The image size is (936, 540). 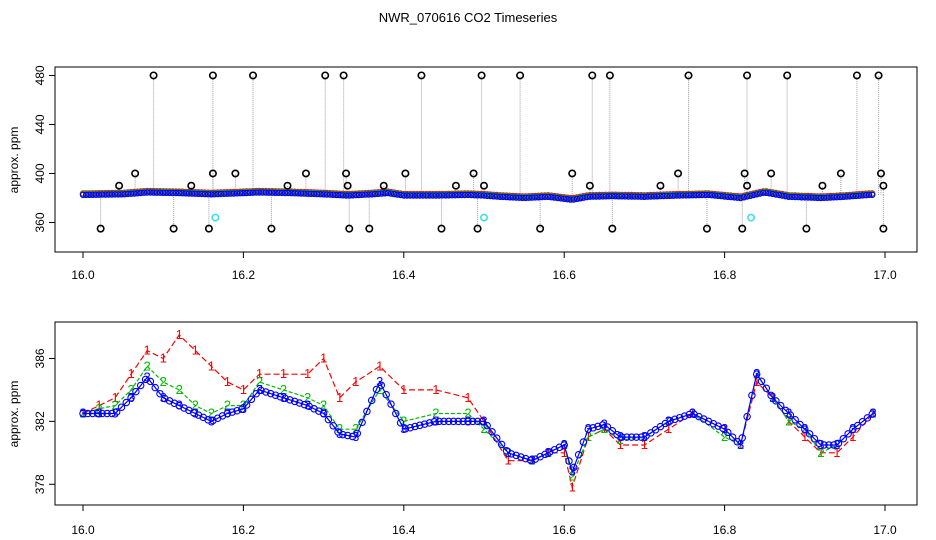 I want to click on x-tick-label: 16.2, so click(x=244, y=275).